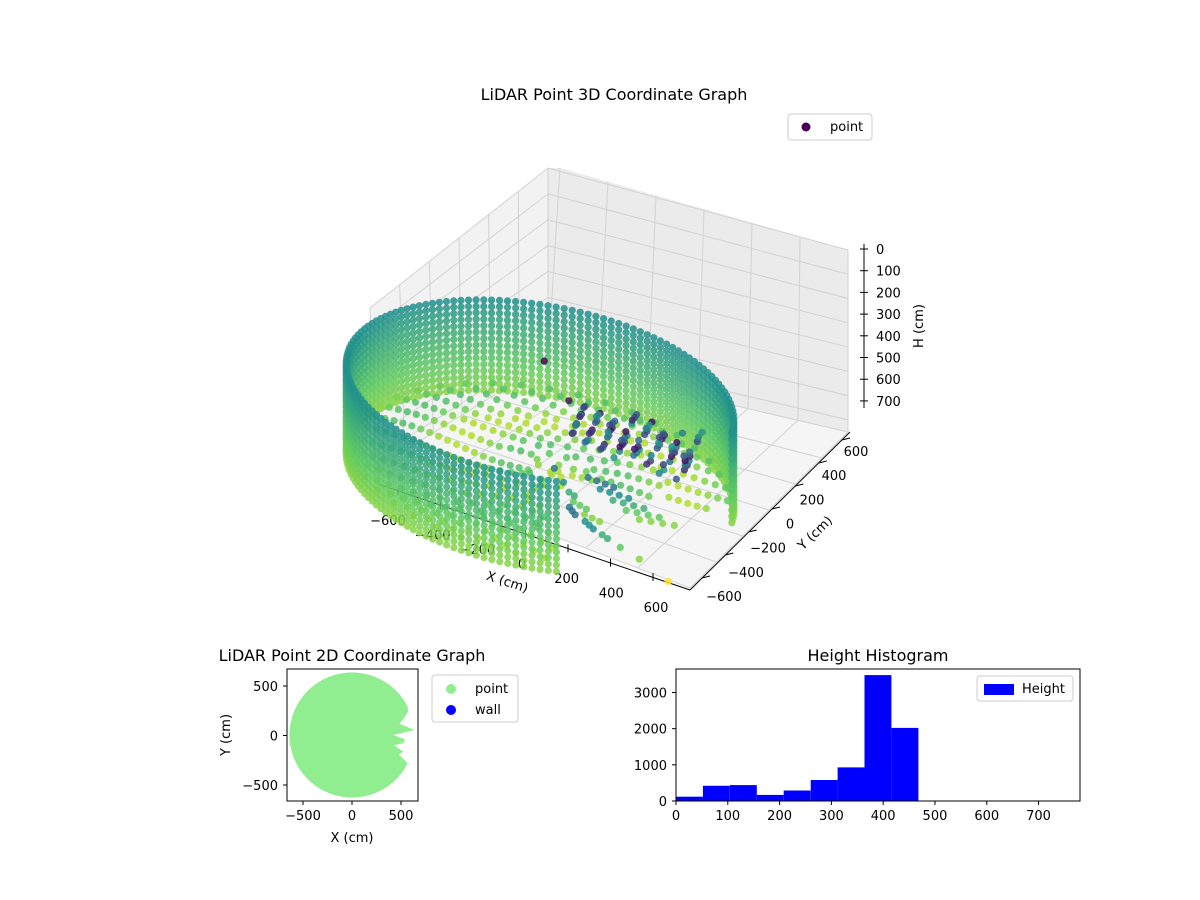 The image size is (1200, 900). What do you see at coordinates (676, 816) in the screenshot?
I see `hist-x-tick-label: 0` at bounding box center [676, 816].